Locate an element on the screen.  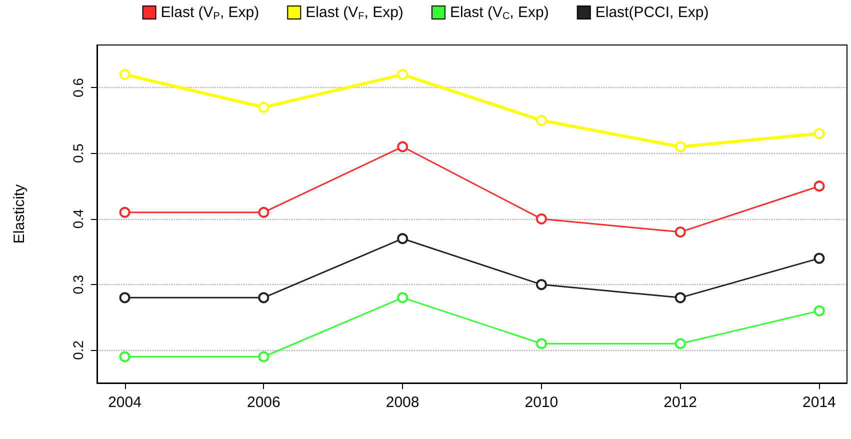
y-axis-title: Elasticity is located at coordinates (19, 214).